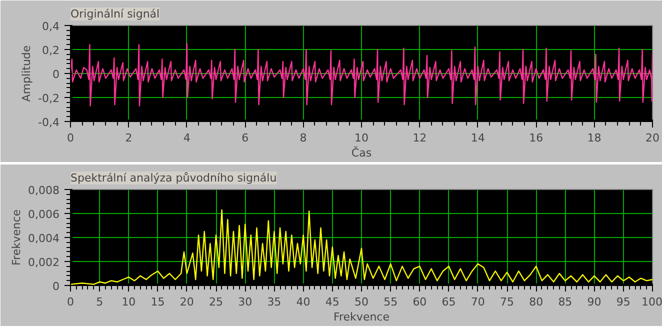 The height and width of the screenshot is (328, 662). I want to click on x-tick-label: 85, so click(565, 302).